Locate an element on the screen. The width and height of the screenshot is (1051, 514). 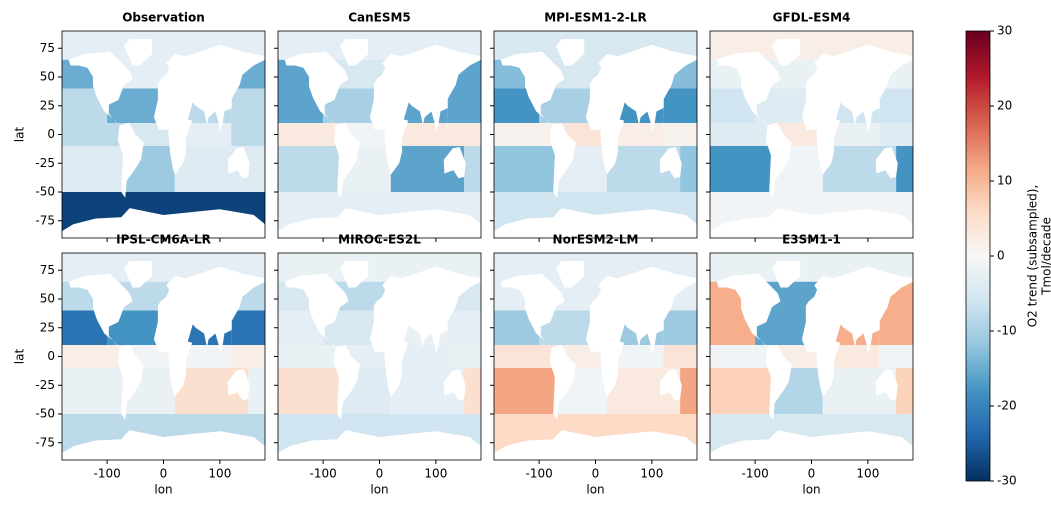
colorbar-tick-label: 20 is located at coordinates (1004, 106).